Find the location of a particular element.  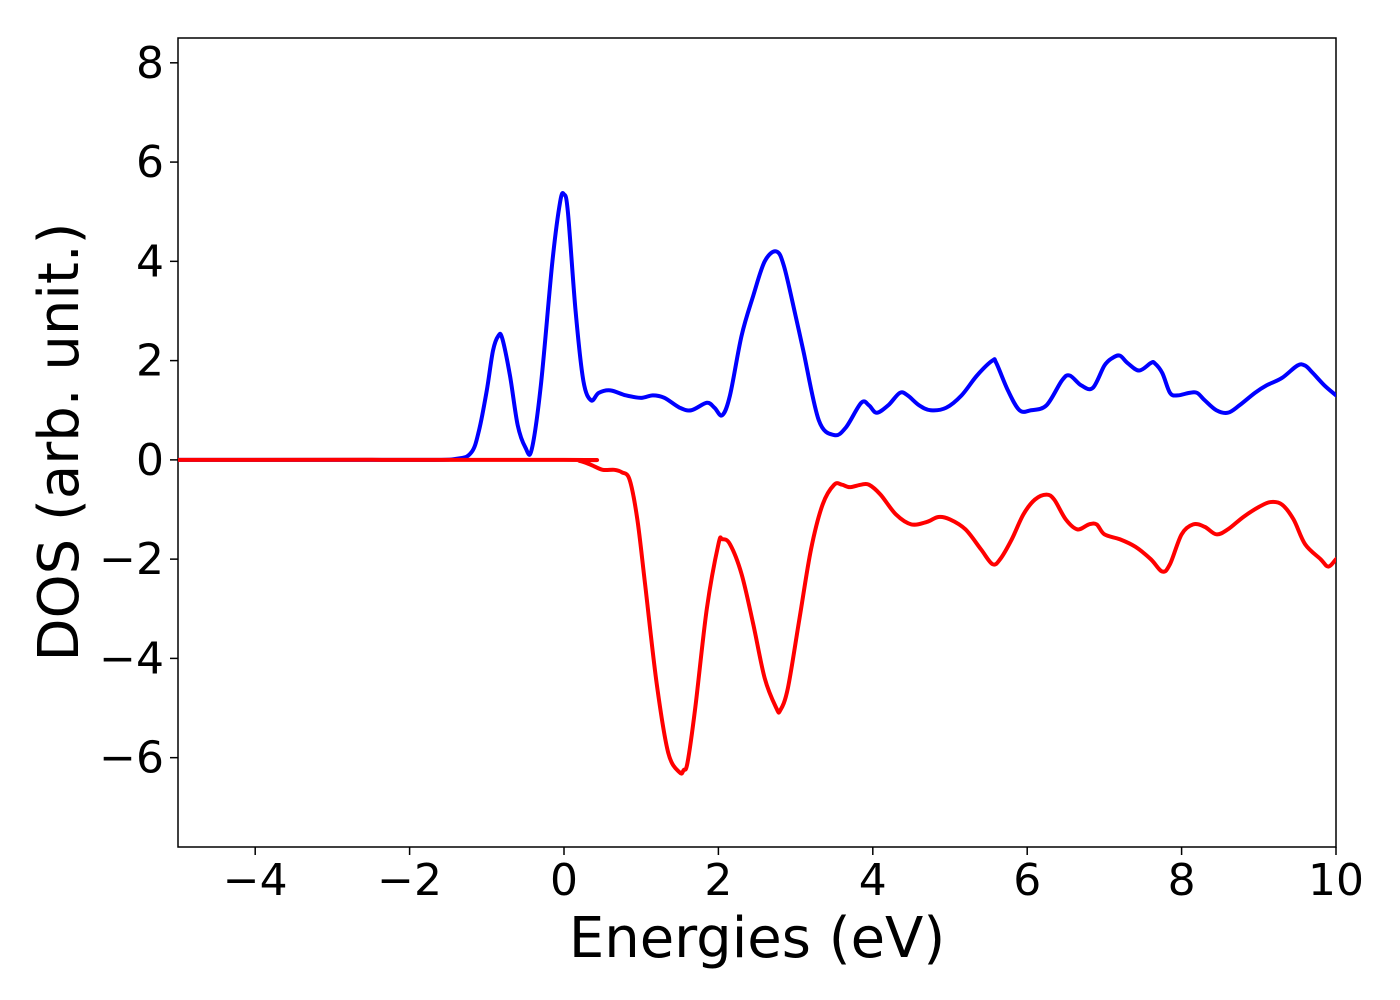

x-tick-label: 4 is located at coordinates (873, 880).